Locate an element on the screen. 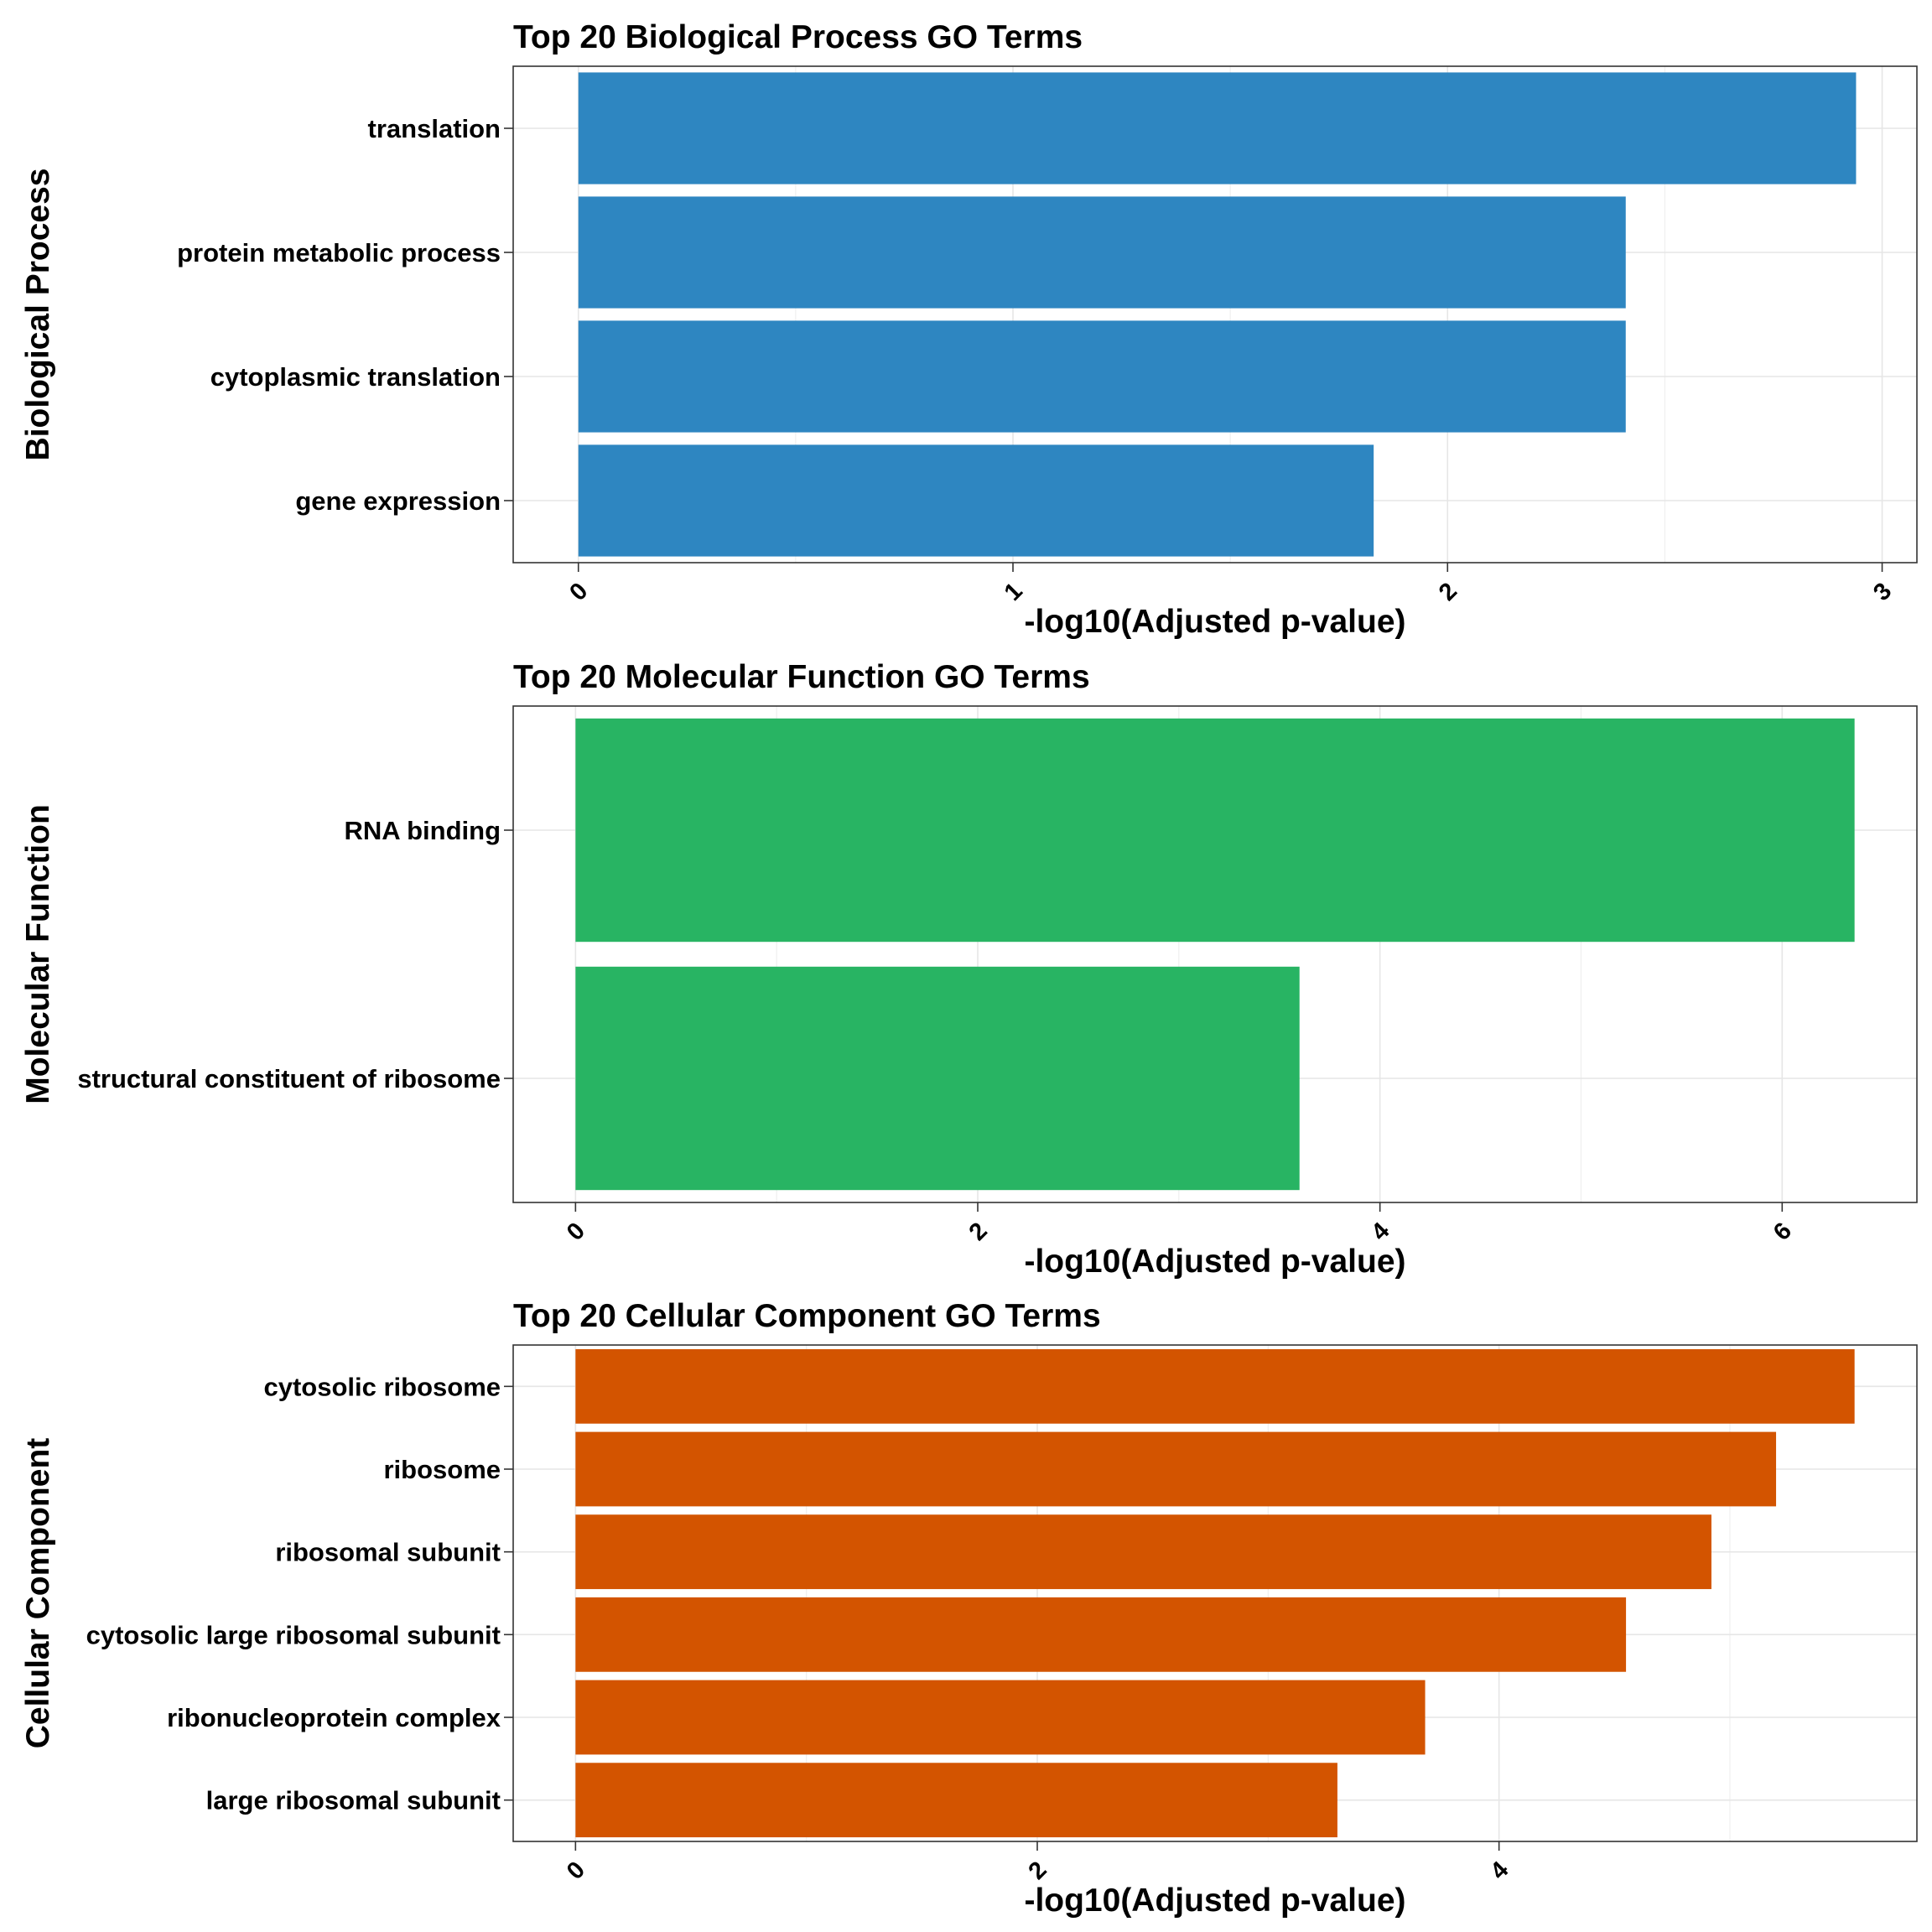 This screenshot has width=1932, height=1932. x-tick-label: 6 is located at coordinates (1782, 1232).